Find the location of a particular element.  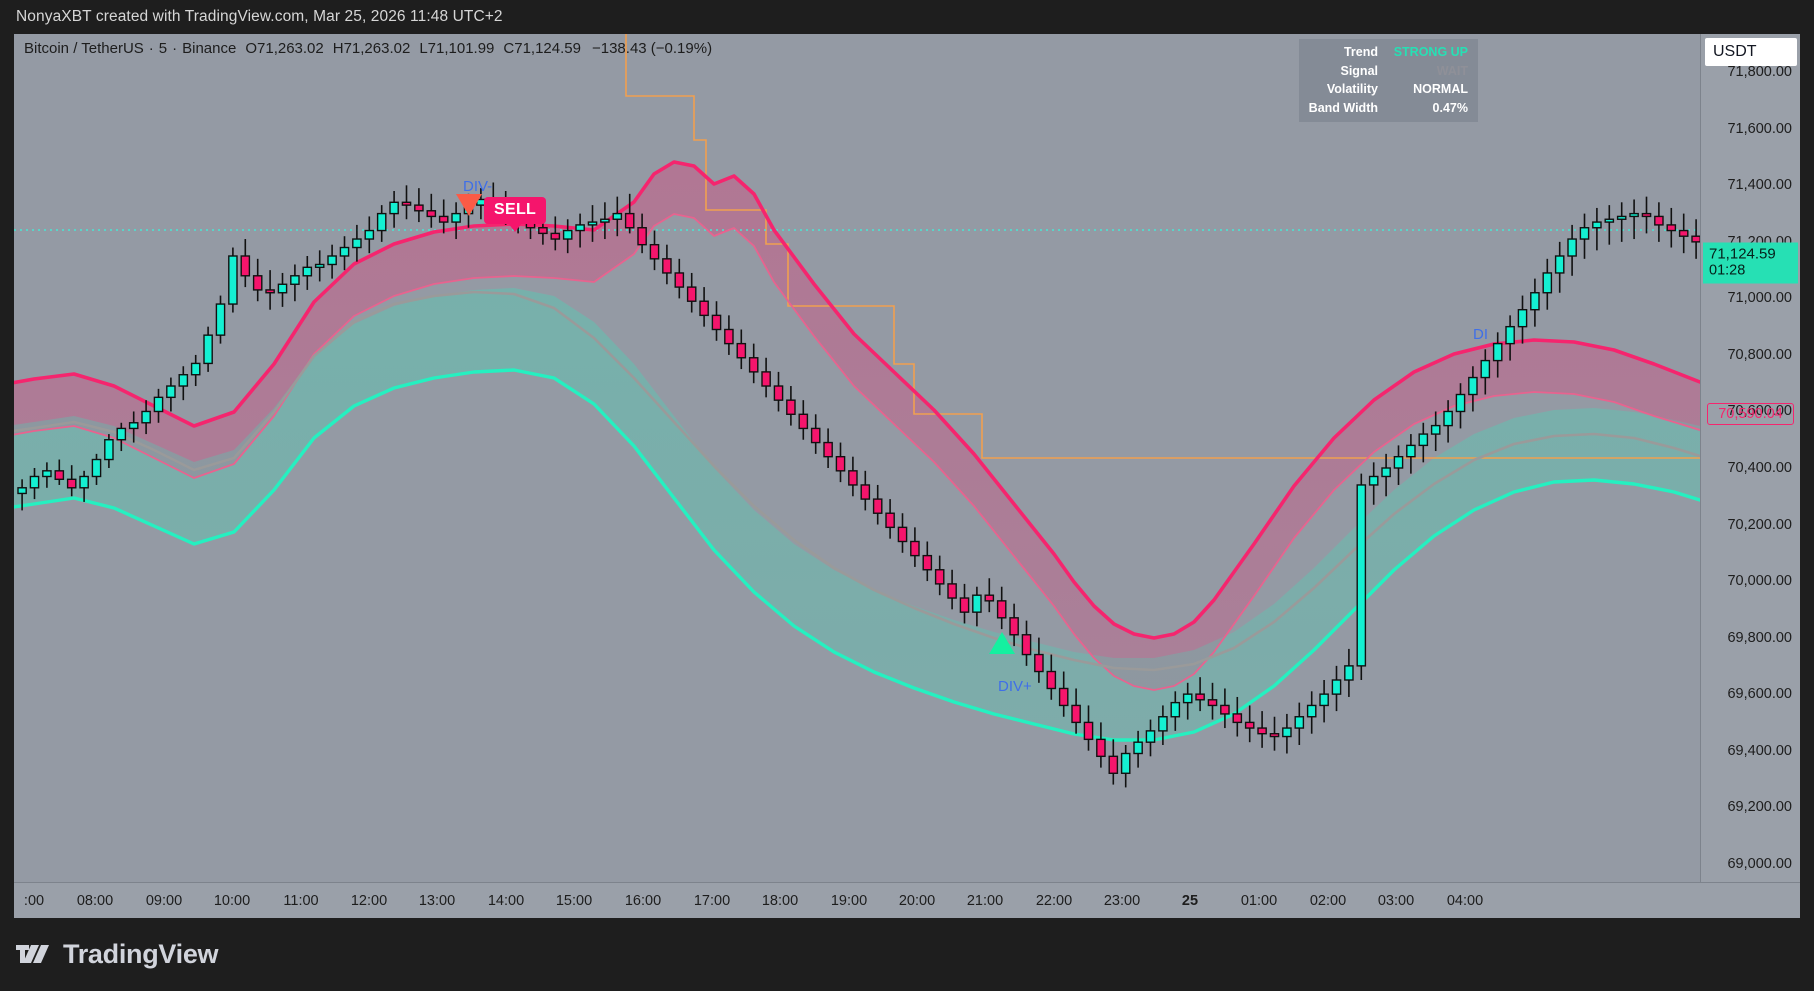

legend-interval: 5 is located at coordinates (163, 48).